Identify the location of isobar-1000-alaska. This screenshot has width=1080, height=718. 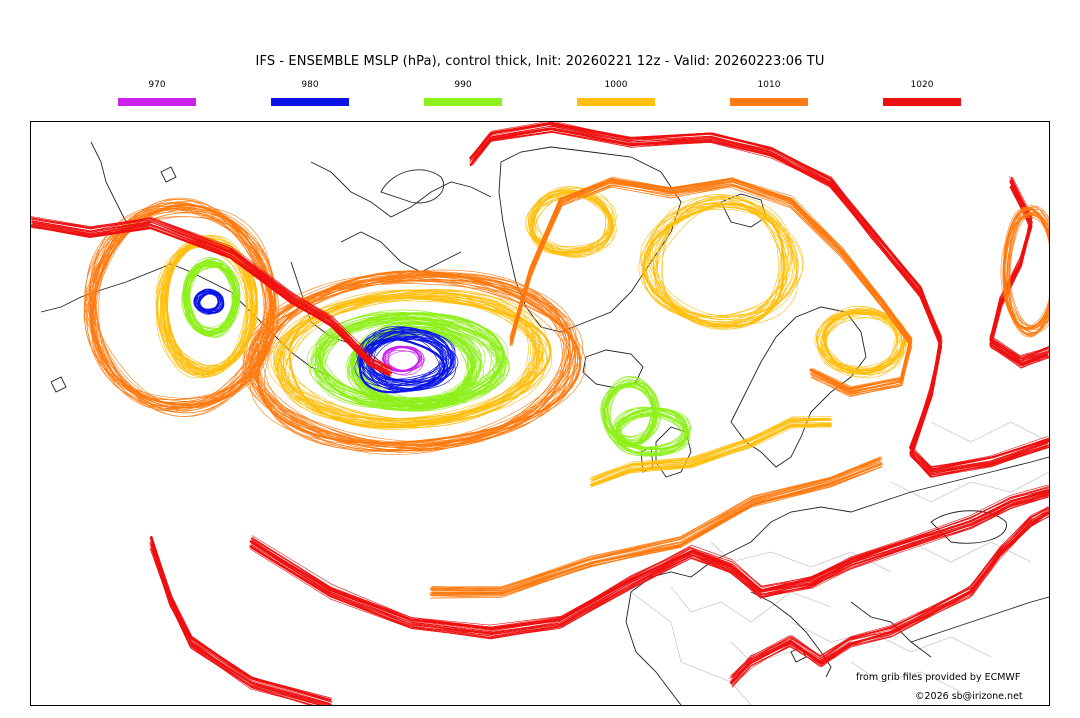
(207, 302).